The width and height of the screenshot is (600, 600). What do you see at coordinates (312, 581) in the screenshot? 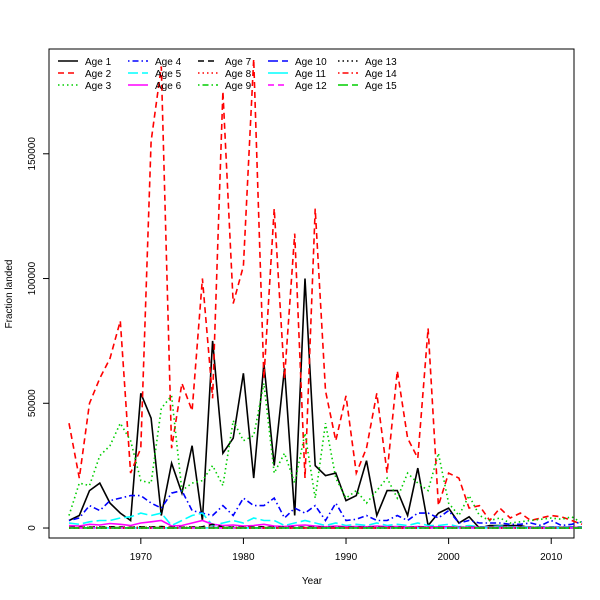
I see `x-axis-label: Year` at bounding box center [312, 581].